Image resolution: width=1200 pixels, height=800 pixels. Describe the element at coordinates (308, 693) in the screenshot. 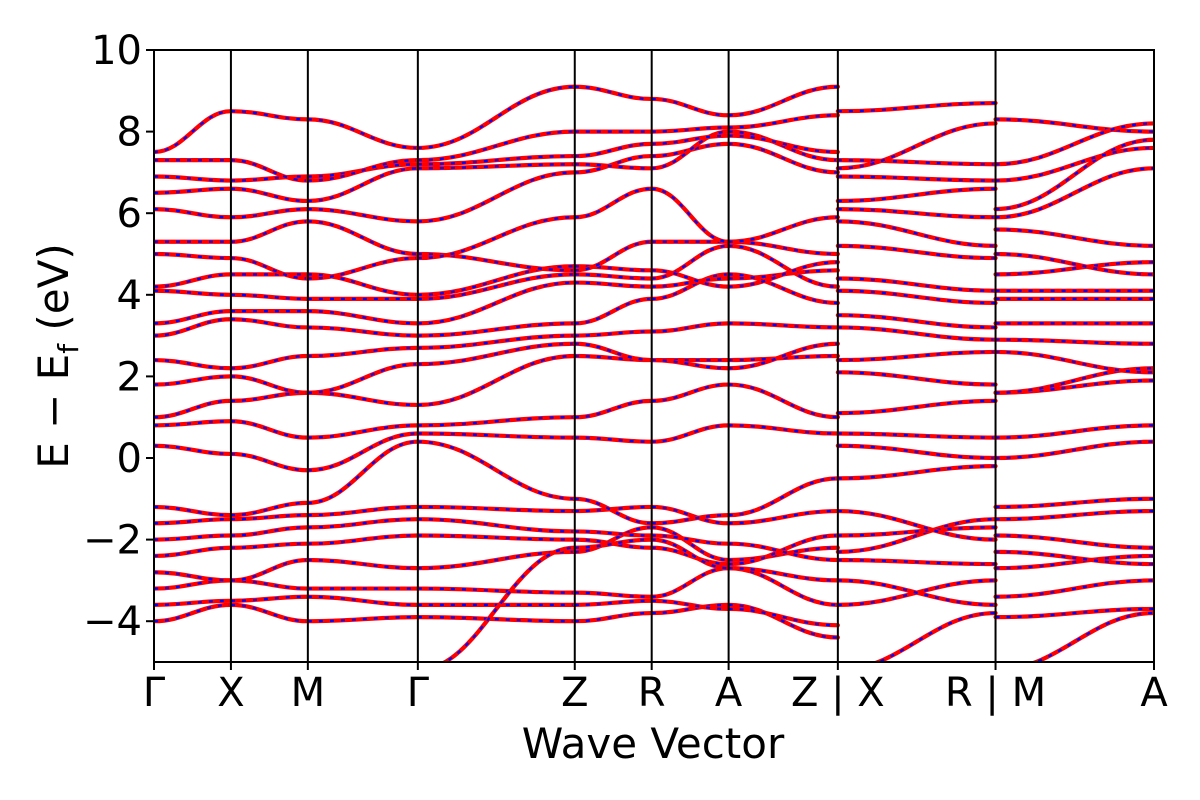

I see `x-tick-label: M` at that location.